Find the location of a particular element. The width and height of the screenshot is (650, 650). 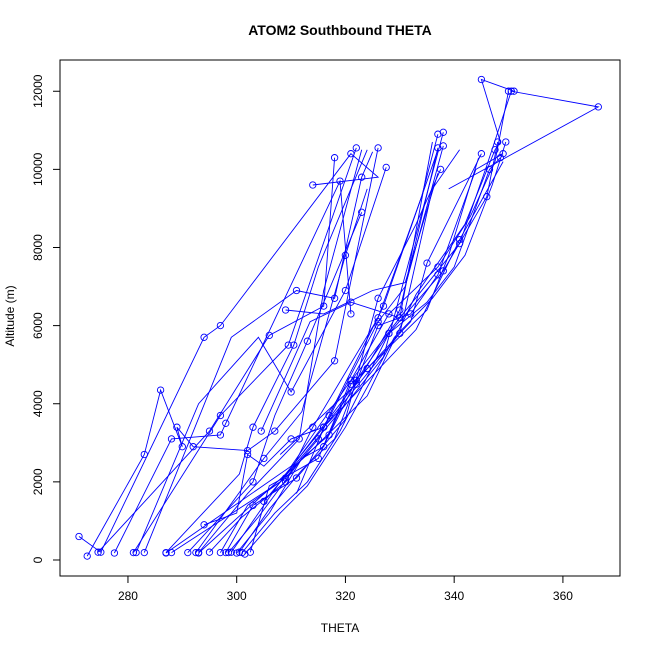

y-tick-label: 2000 is located at coordinates (38, 481).